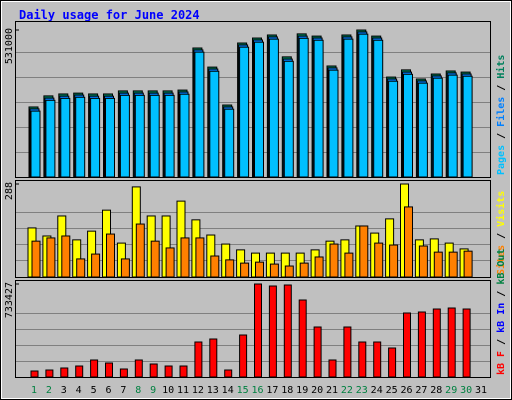 This screenshot has width=512, height=400. What do you see at coordinates (332, 390) in the screenshot?
I see `x-tick-label: 21` at bounding box center [332, 390].